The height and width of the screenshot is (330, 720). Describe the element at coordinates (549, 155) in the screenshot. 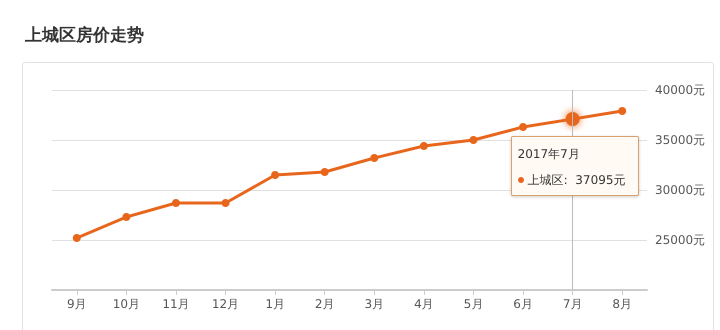

I see `annotation: 2017年7月` at that location.